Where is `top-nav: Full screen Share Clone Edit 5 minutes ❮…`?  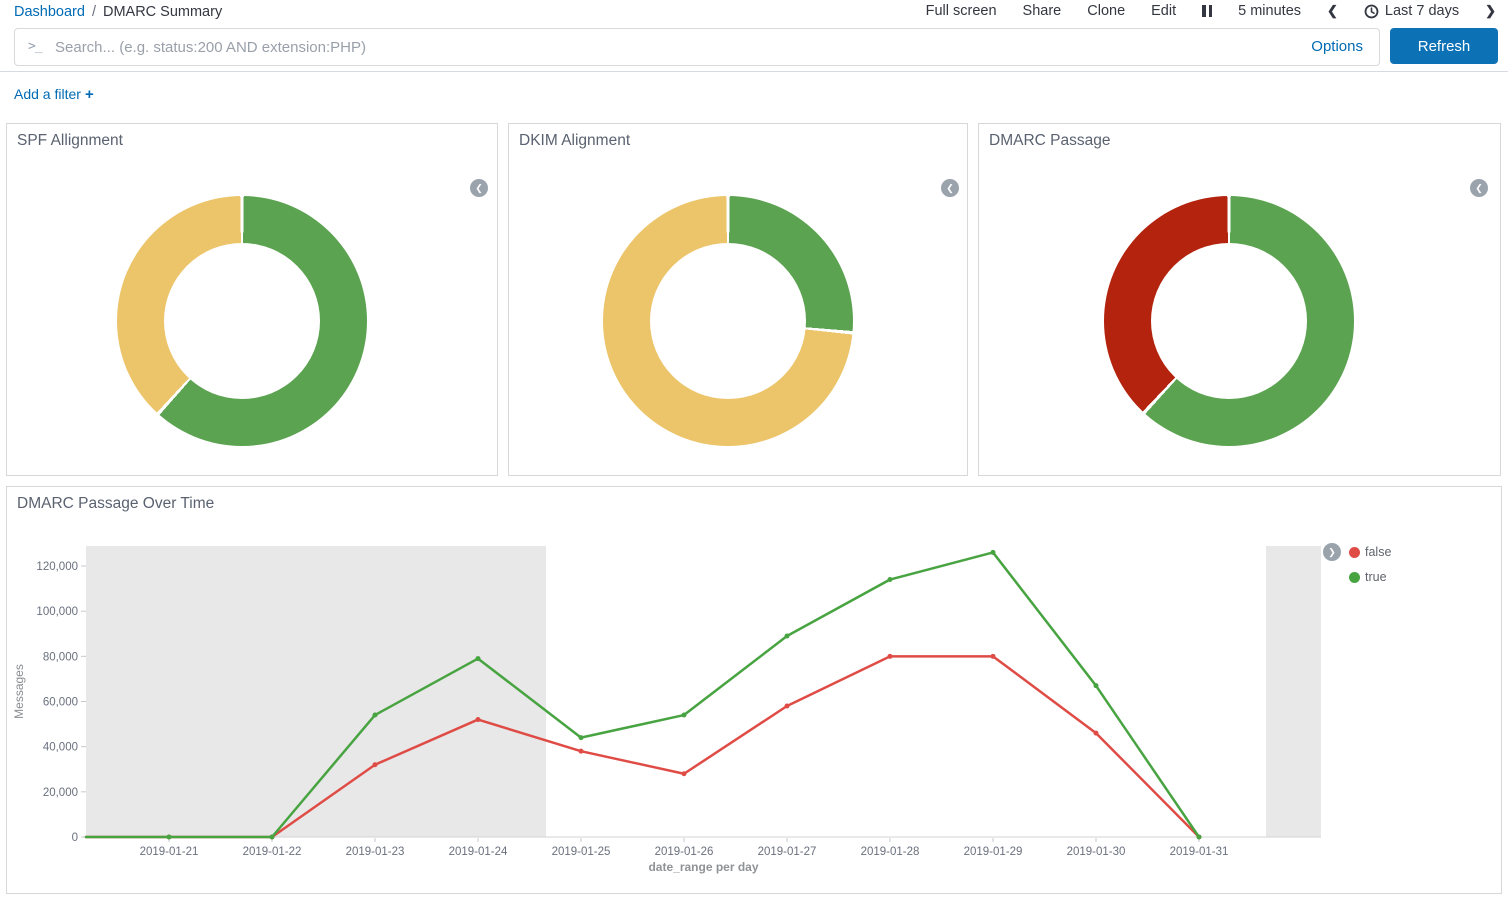 top-nav: Full screen Share Clone Edit 5 minutes ❮… is located at coordinates (1211, 11).